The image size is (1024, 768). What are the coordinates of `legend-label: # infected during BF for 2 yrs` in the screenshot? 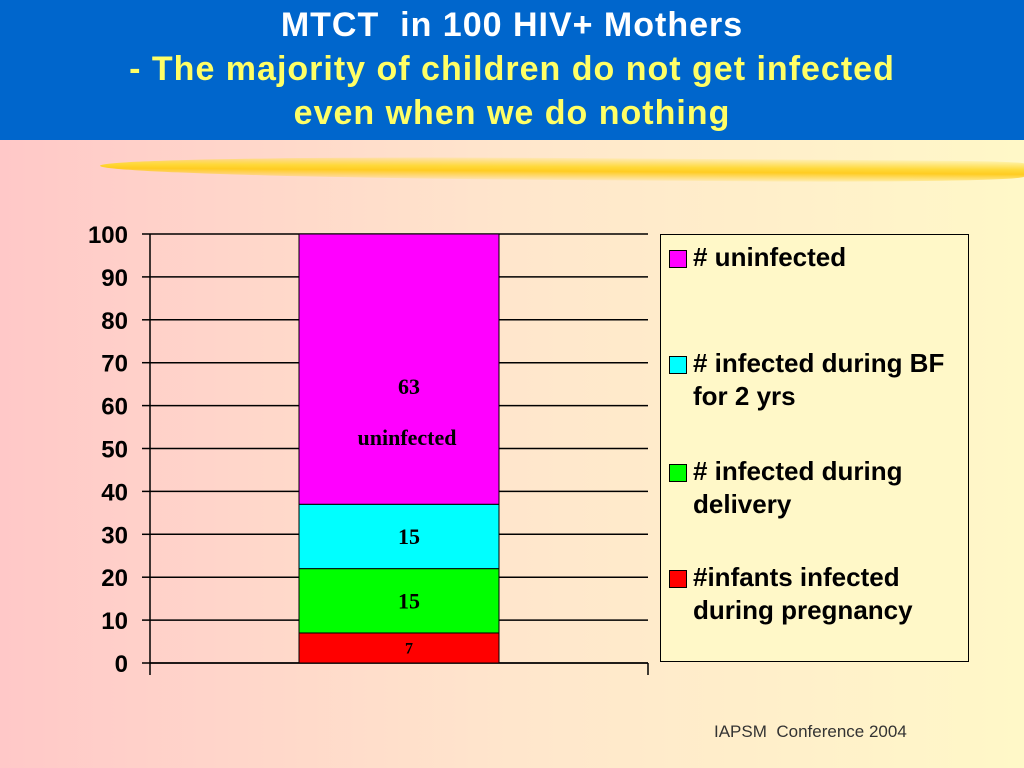 It's located at (819, 379).